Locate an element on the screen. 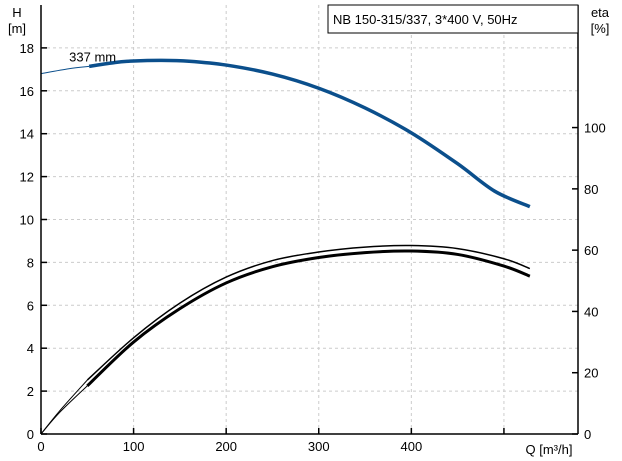  y-left-label-unit: [m] is located at coordinates (17, 28).